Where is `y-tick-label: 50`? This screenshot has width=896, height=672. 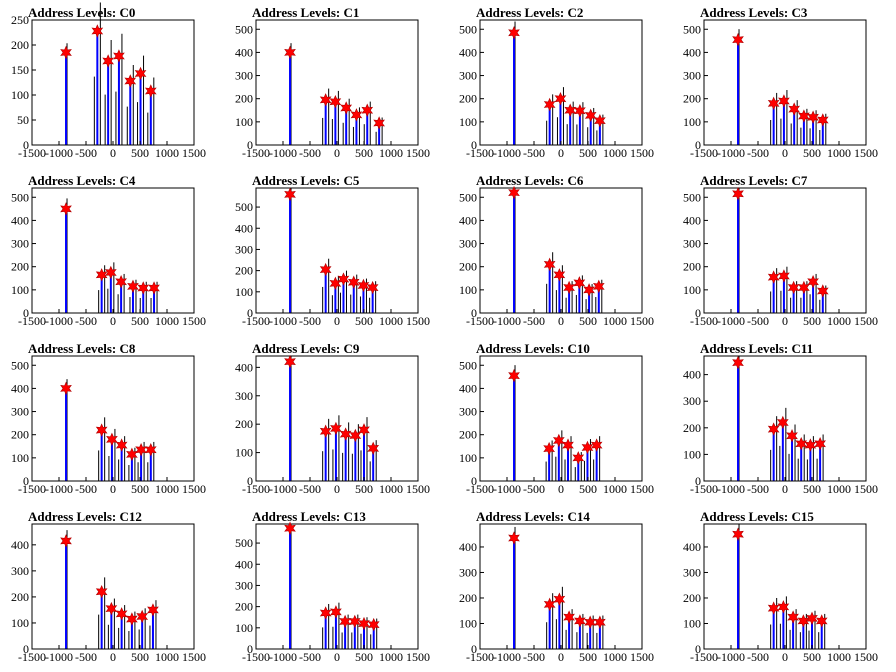
y-tick-label: 50 is located at coordinates (23, 120).